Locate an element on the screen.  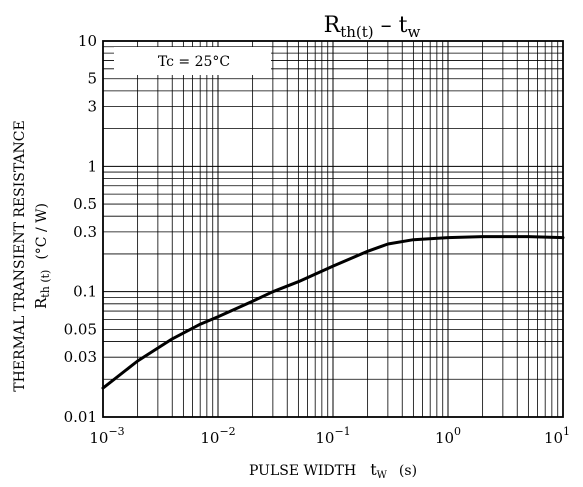
y-label-unit: (°C / W) is located at coordinates (42, 231).